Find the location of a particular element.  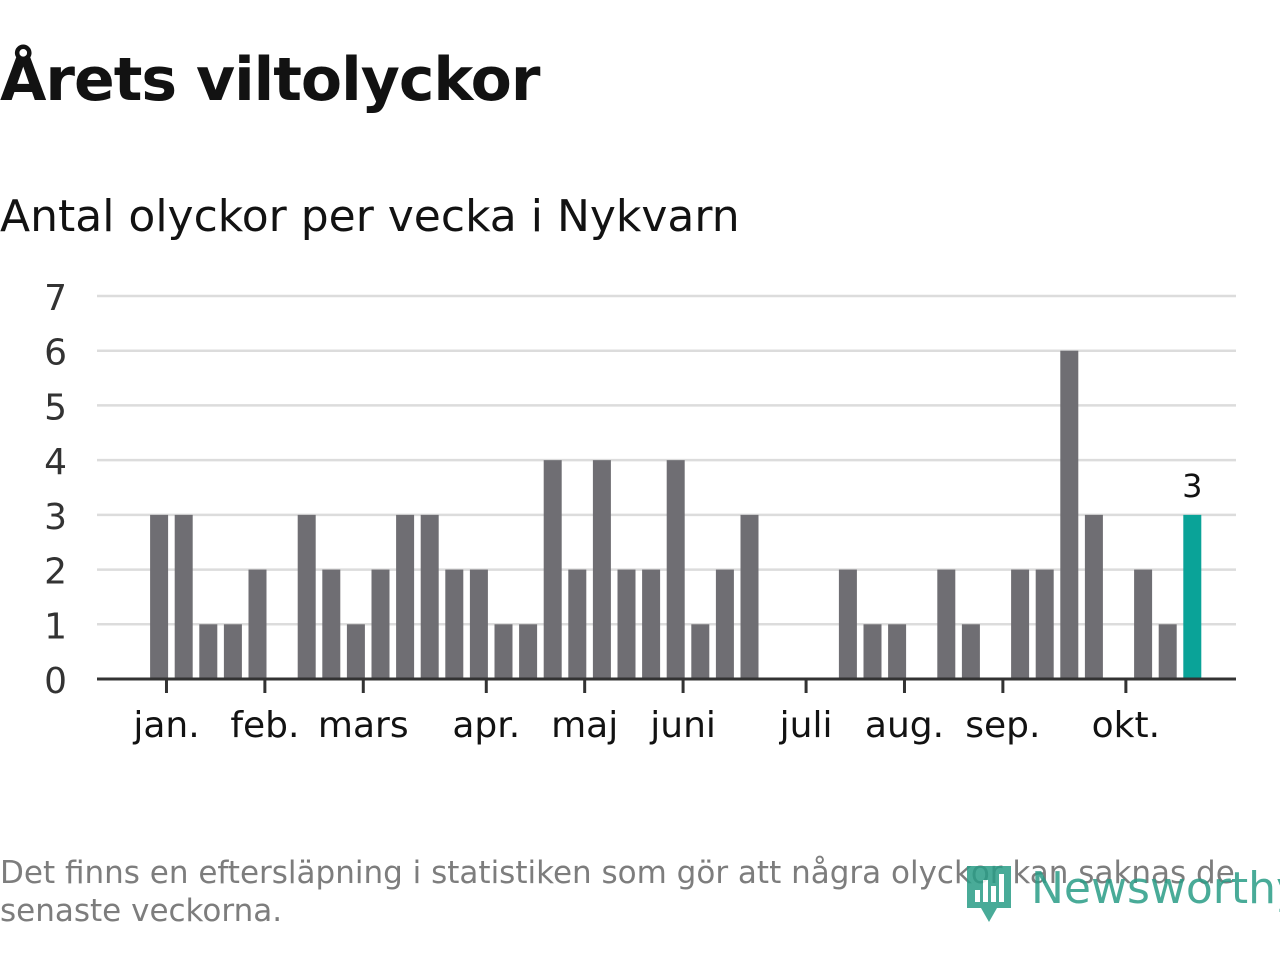

x-tick-label: juni is located at coordinates (682, 725).